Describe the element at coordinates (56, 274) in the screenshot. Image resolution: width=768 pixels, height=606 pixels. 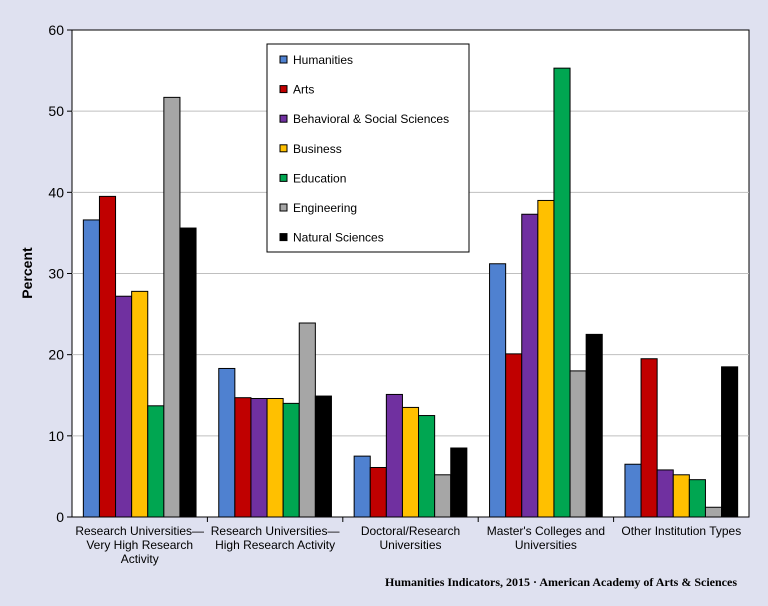
I see `y-tick-label: 30` at that location.